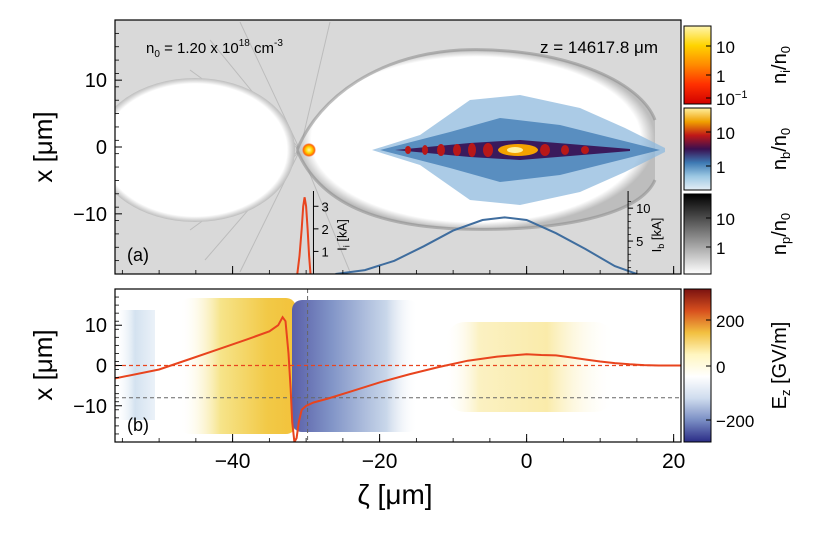 This screenshot has width=830, height=533. What do you see at coordinates (643, 208) in the screenshot?
I see `beam-current-tick-label: 10` at bounding box center [643, 208].